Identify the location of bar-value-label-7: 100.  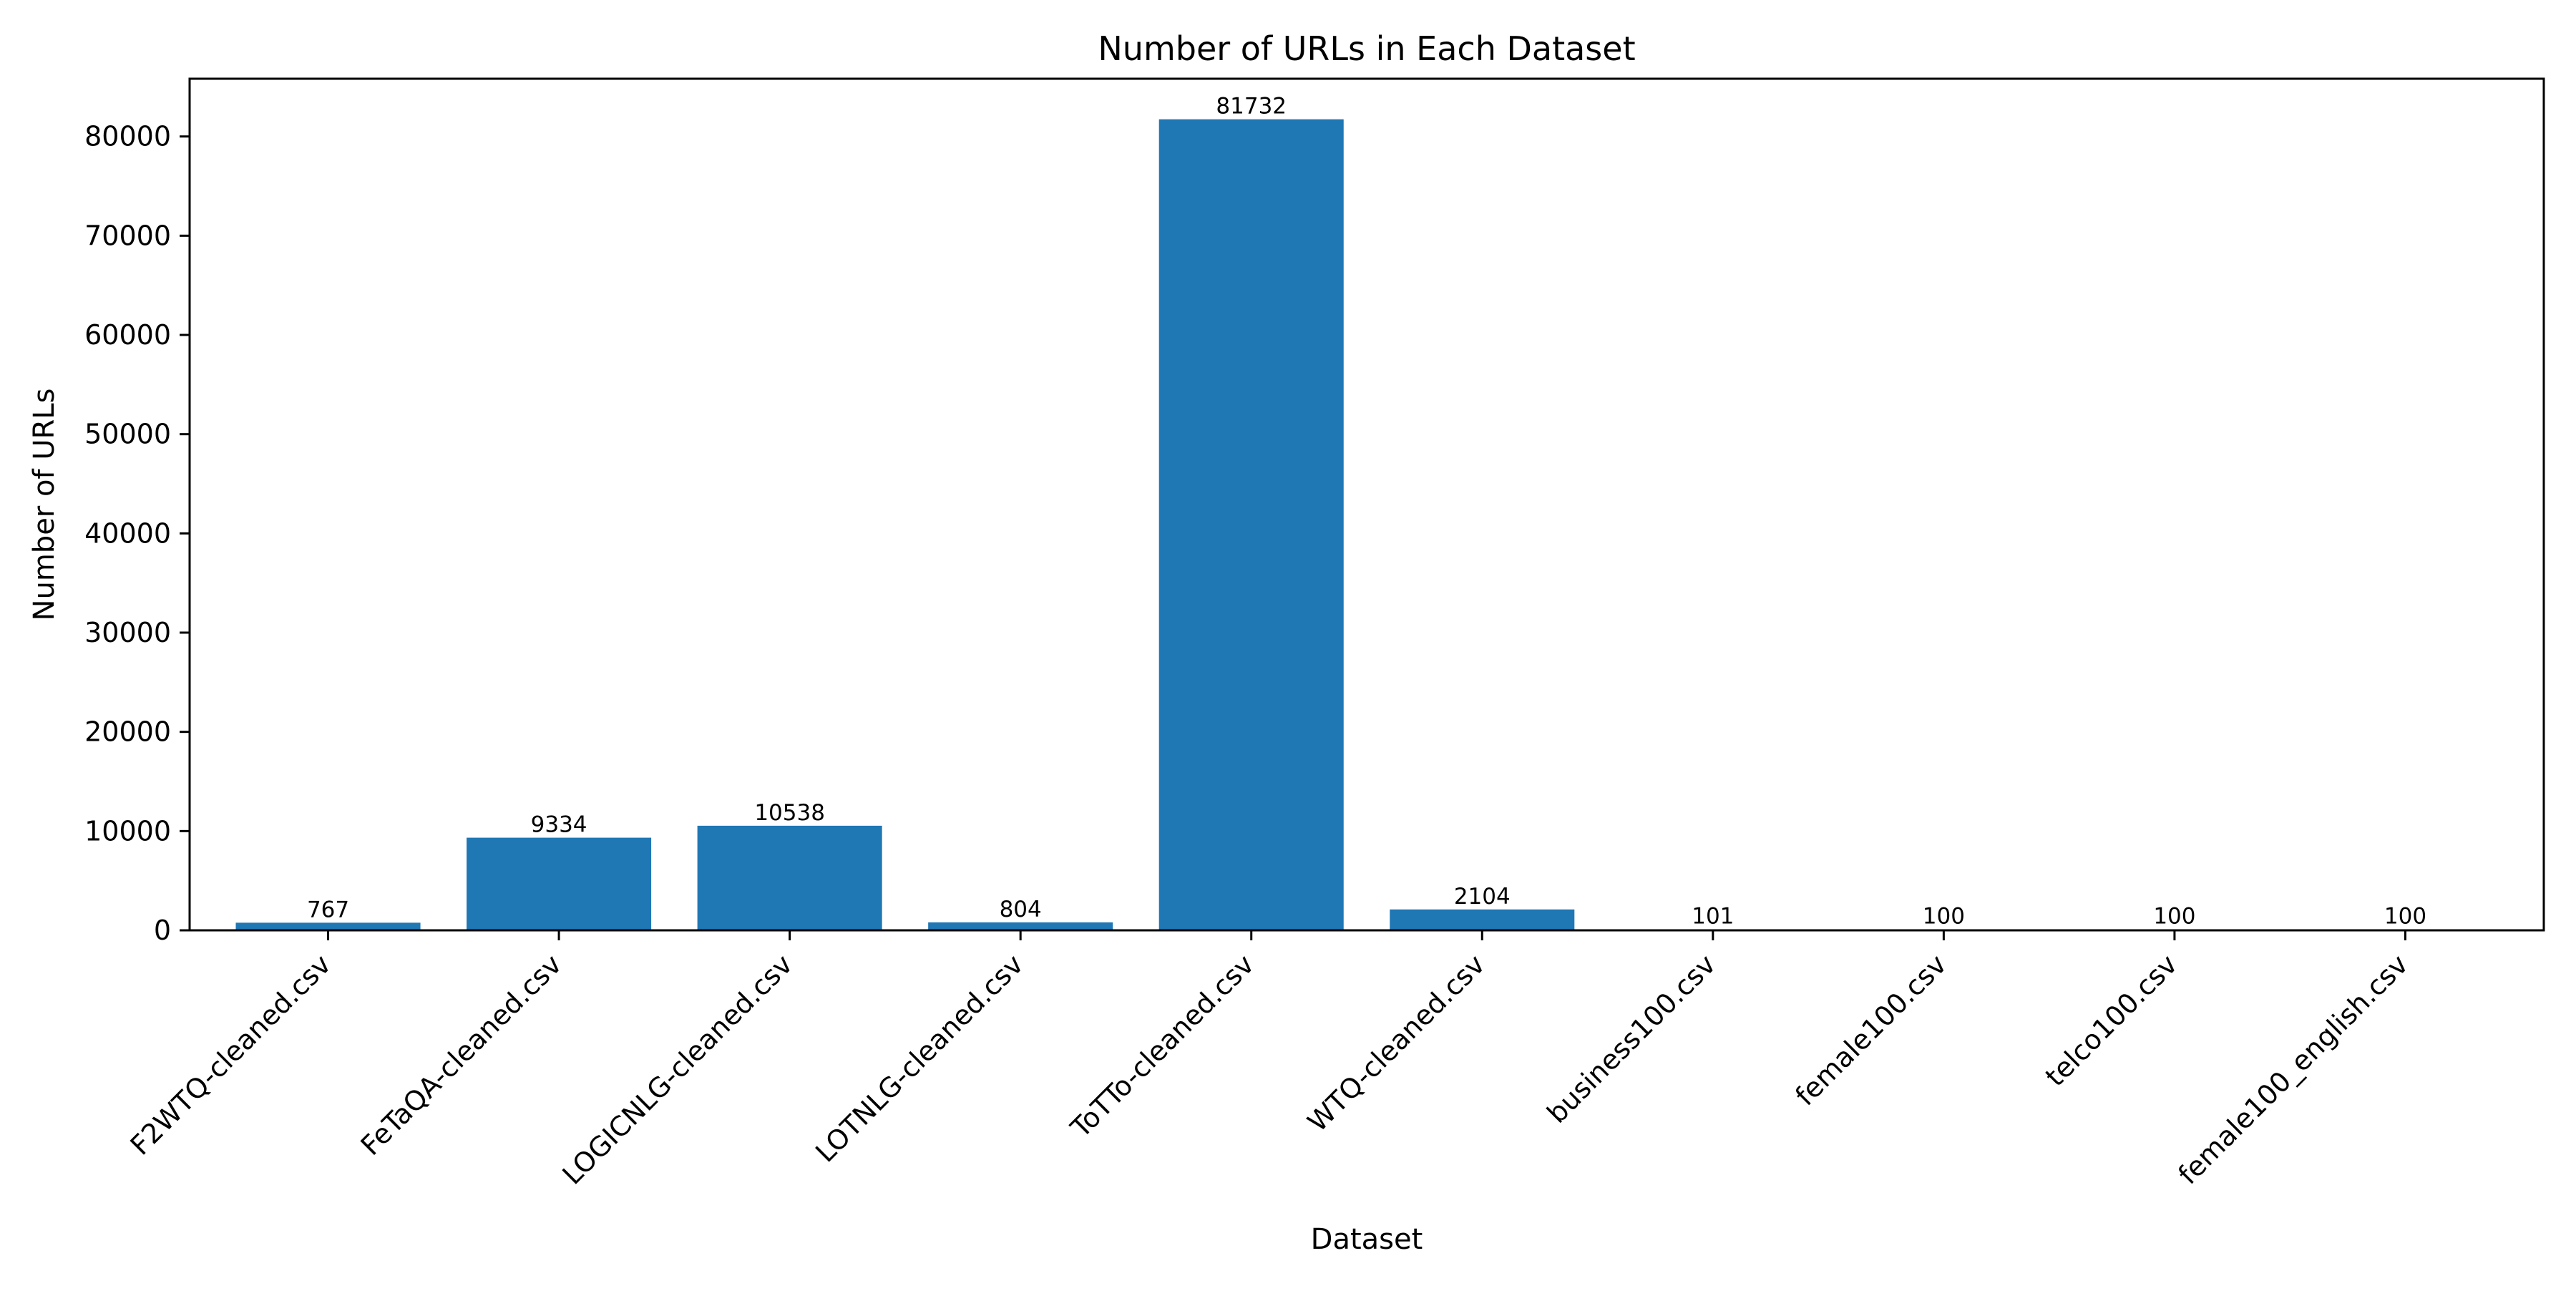
(1944, 917).